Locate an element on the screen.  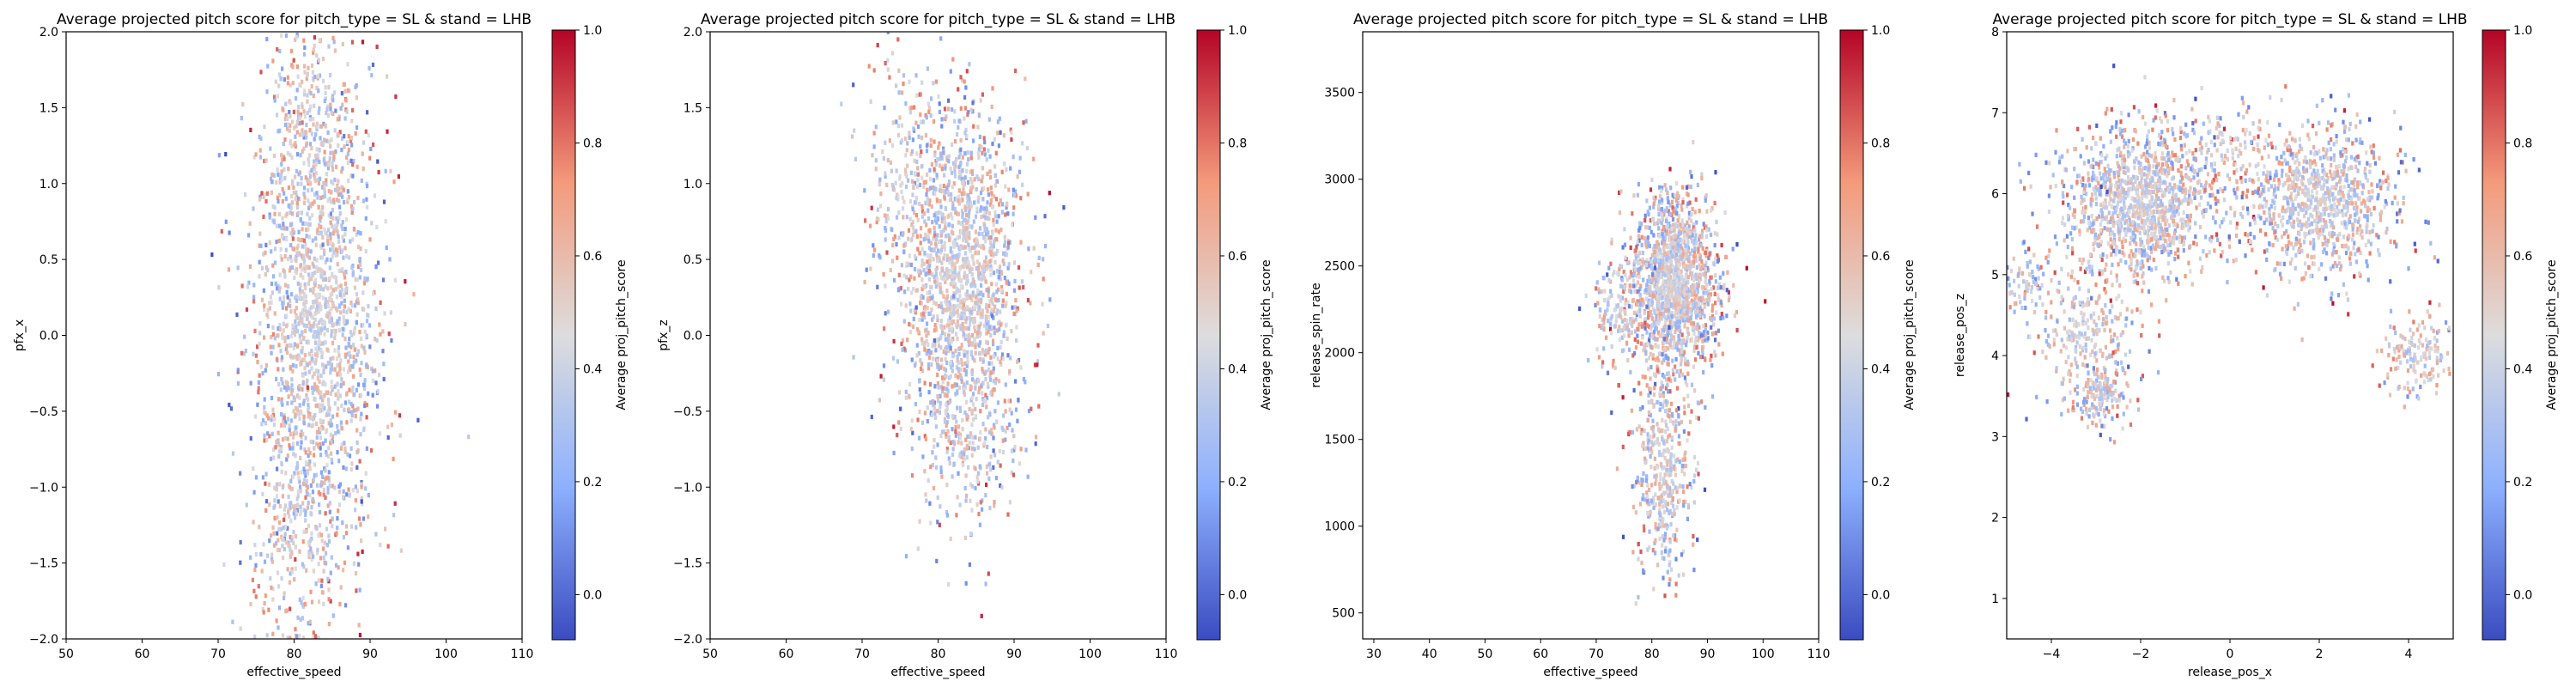
colorbar-tick-label: 0.4 is located at coordinates (1237, 369).